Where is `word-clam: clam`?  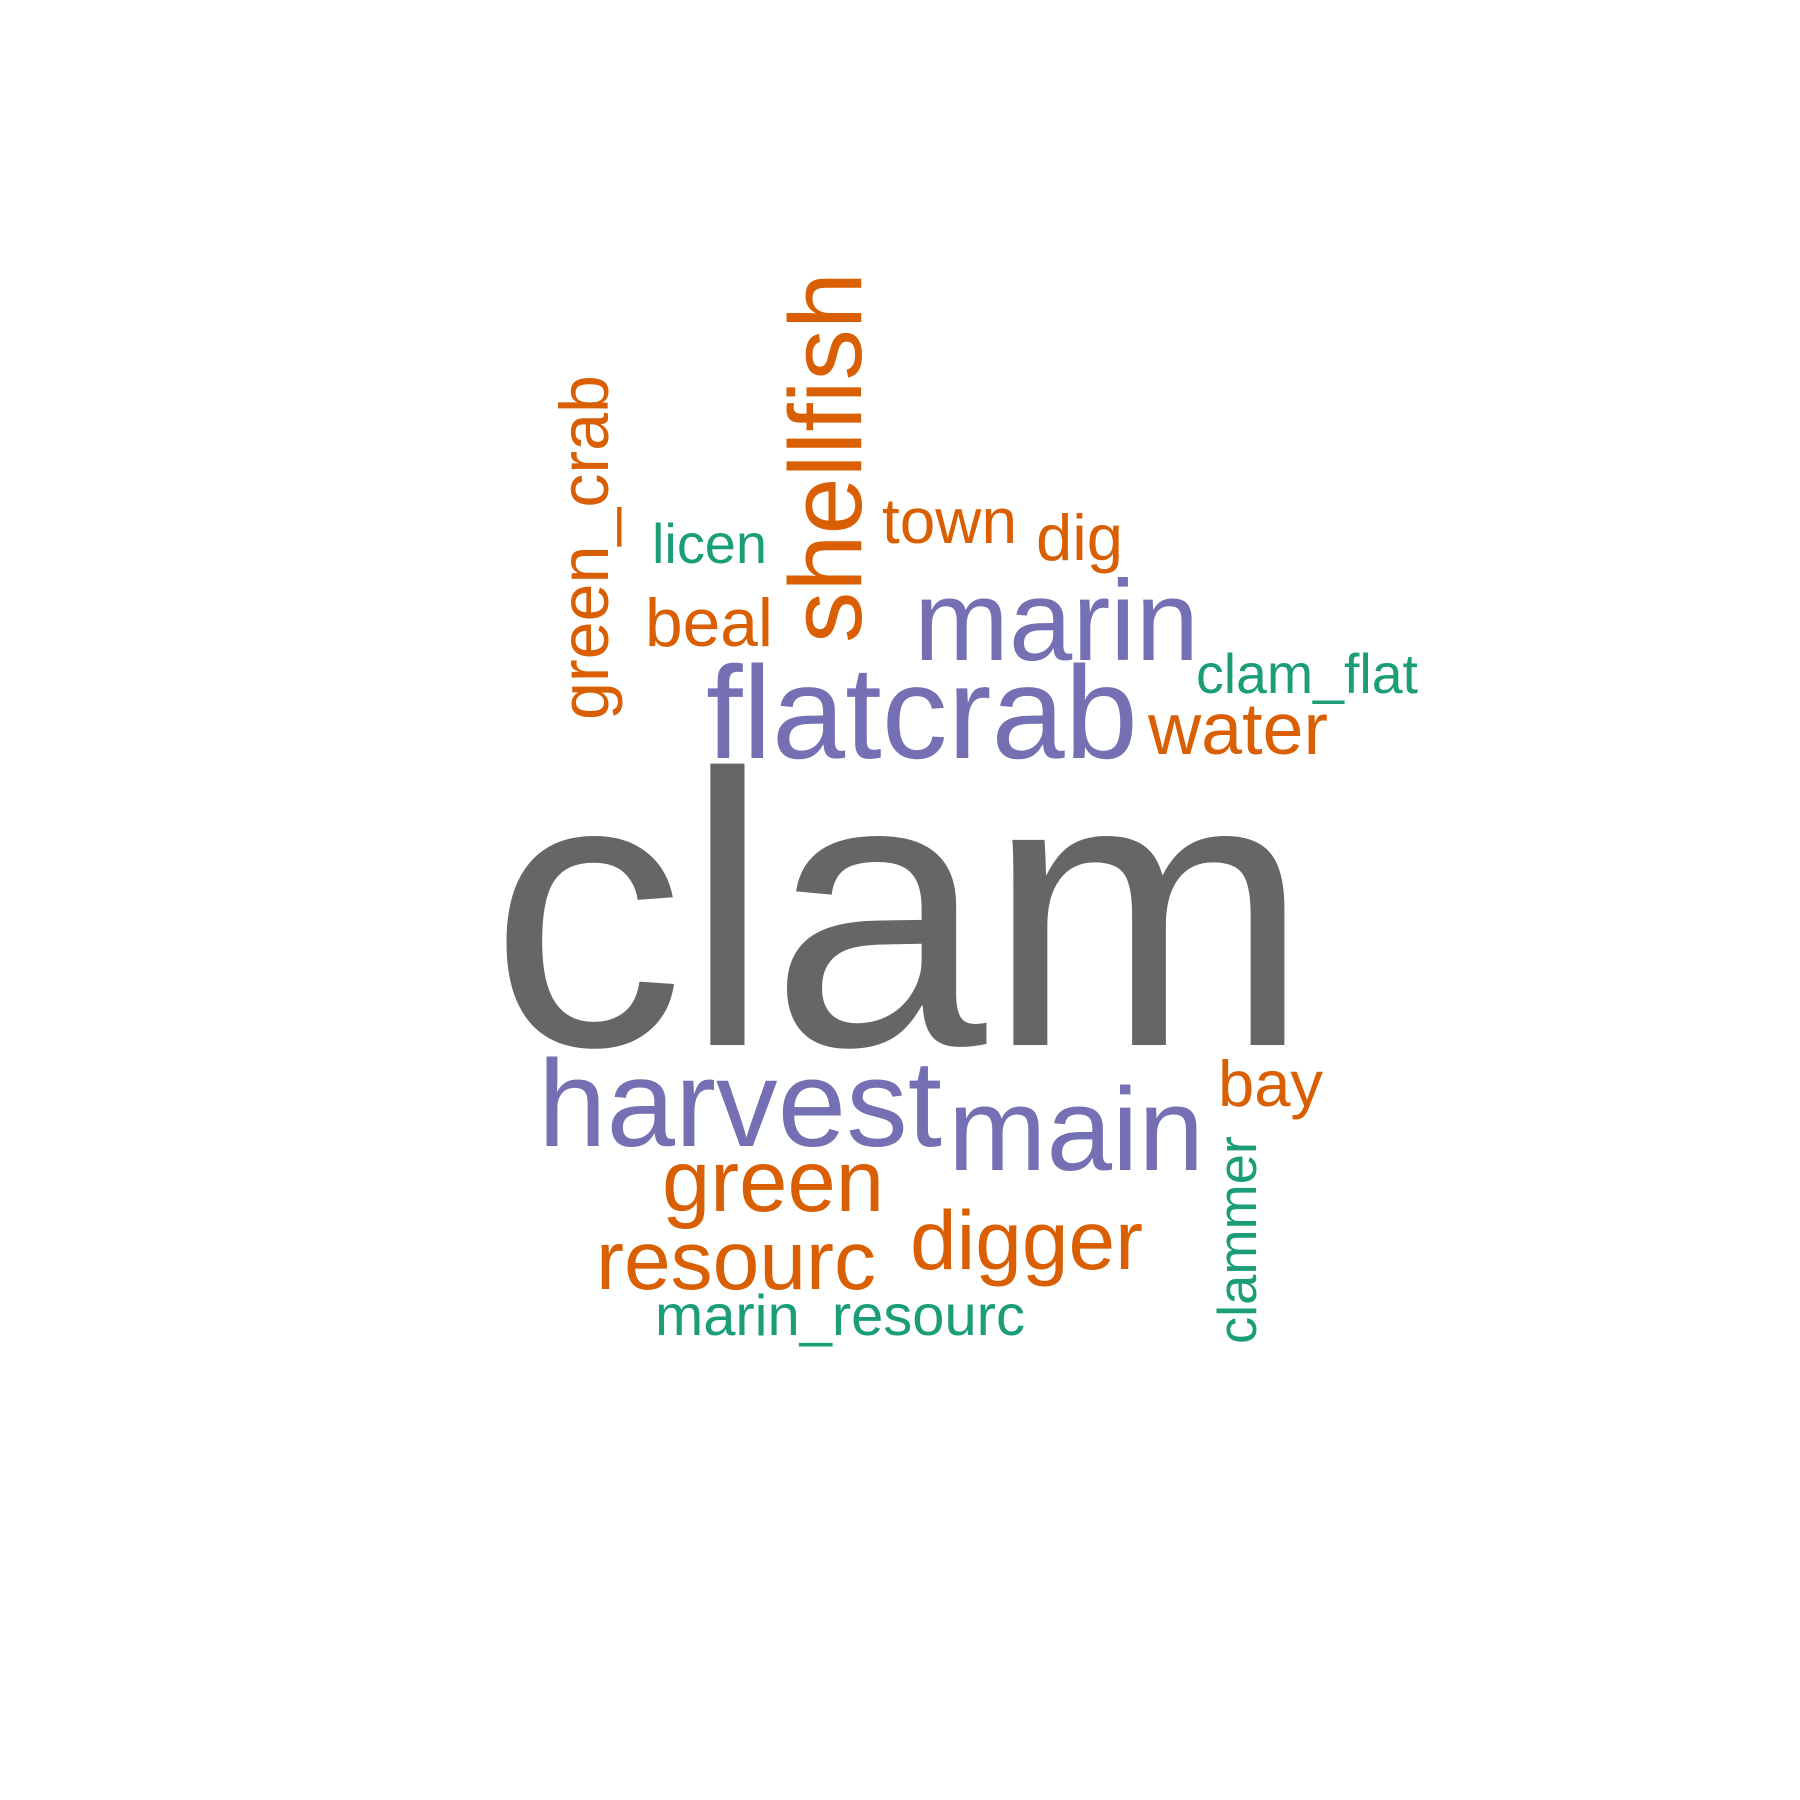
word-clam: clam is located at coordinates (900, 911).